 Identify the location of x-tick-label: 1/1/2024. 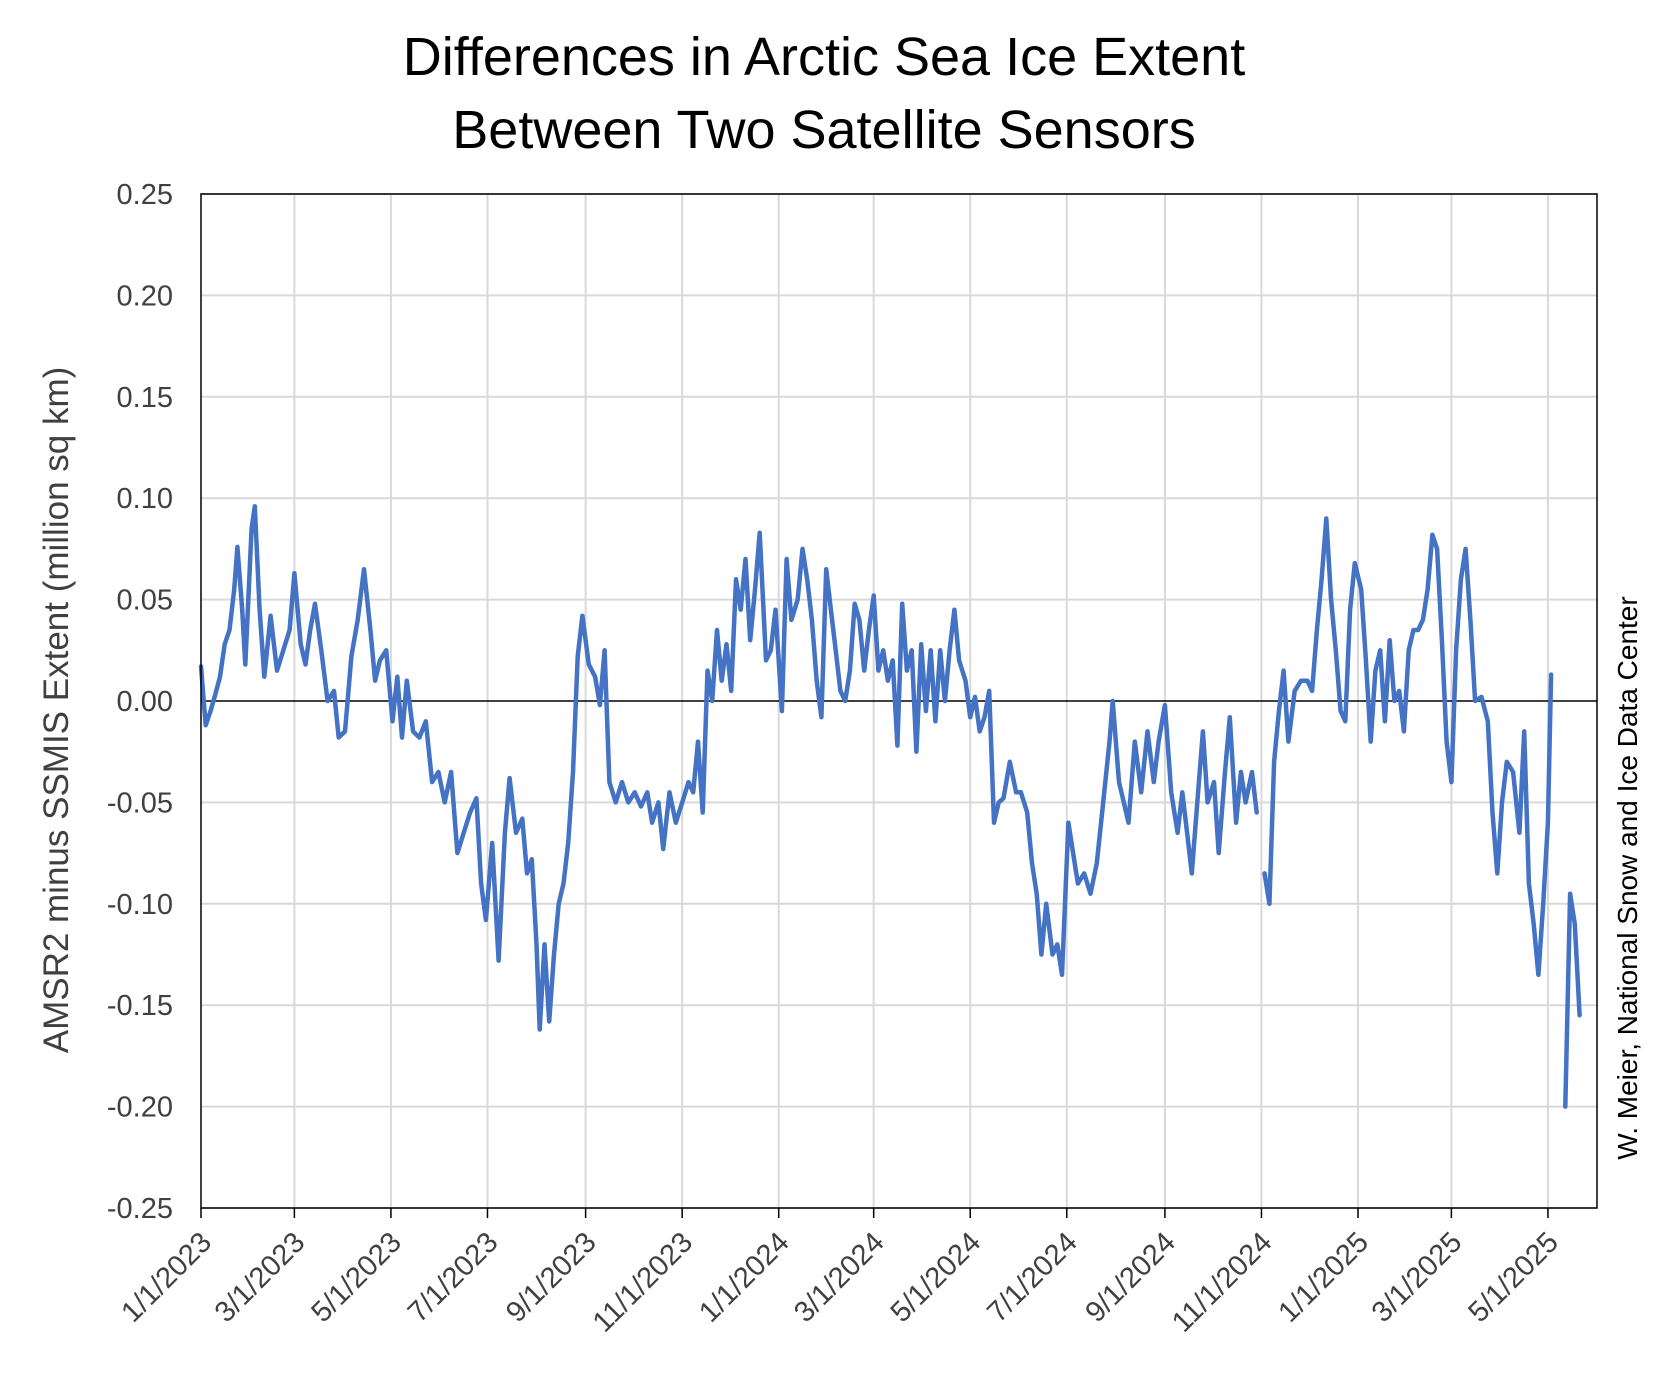
(744, 1277).